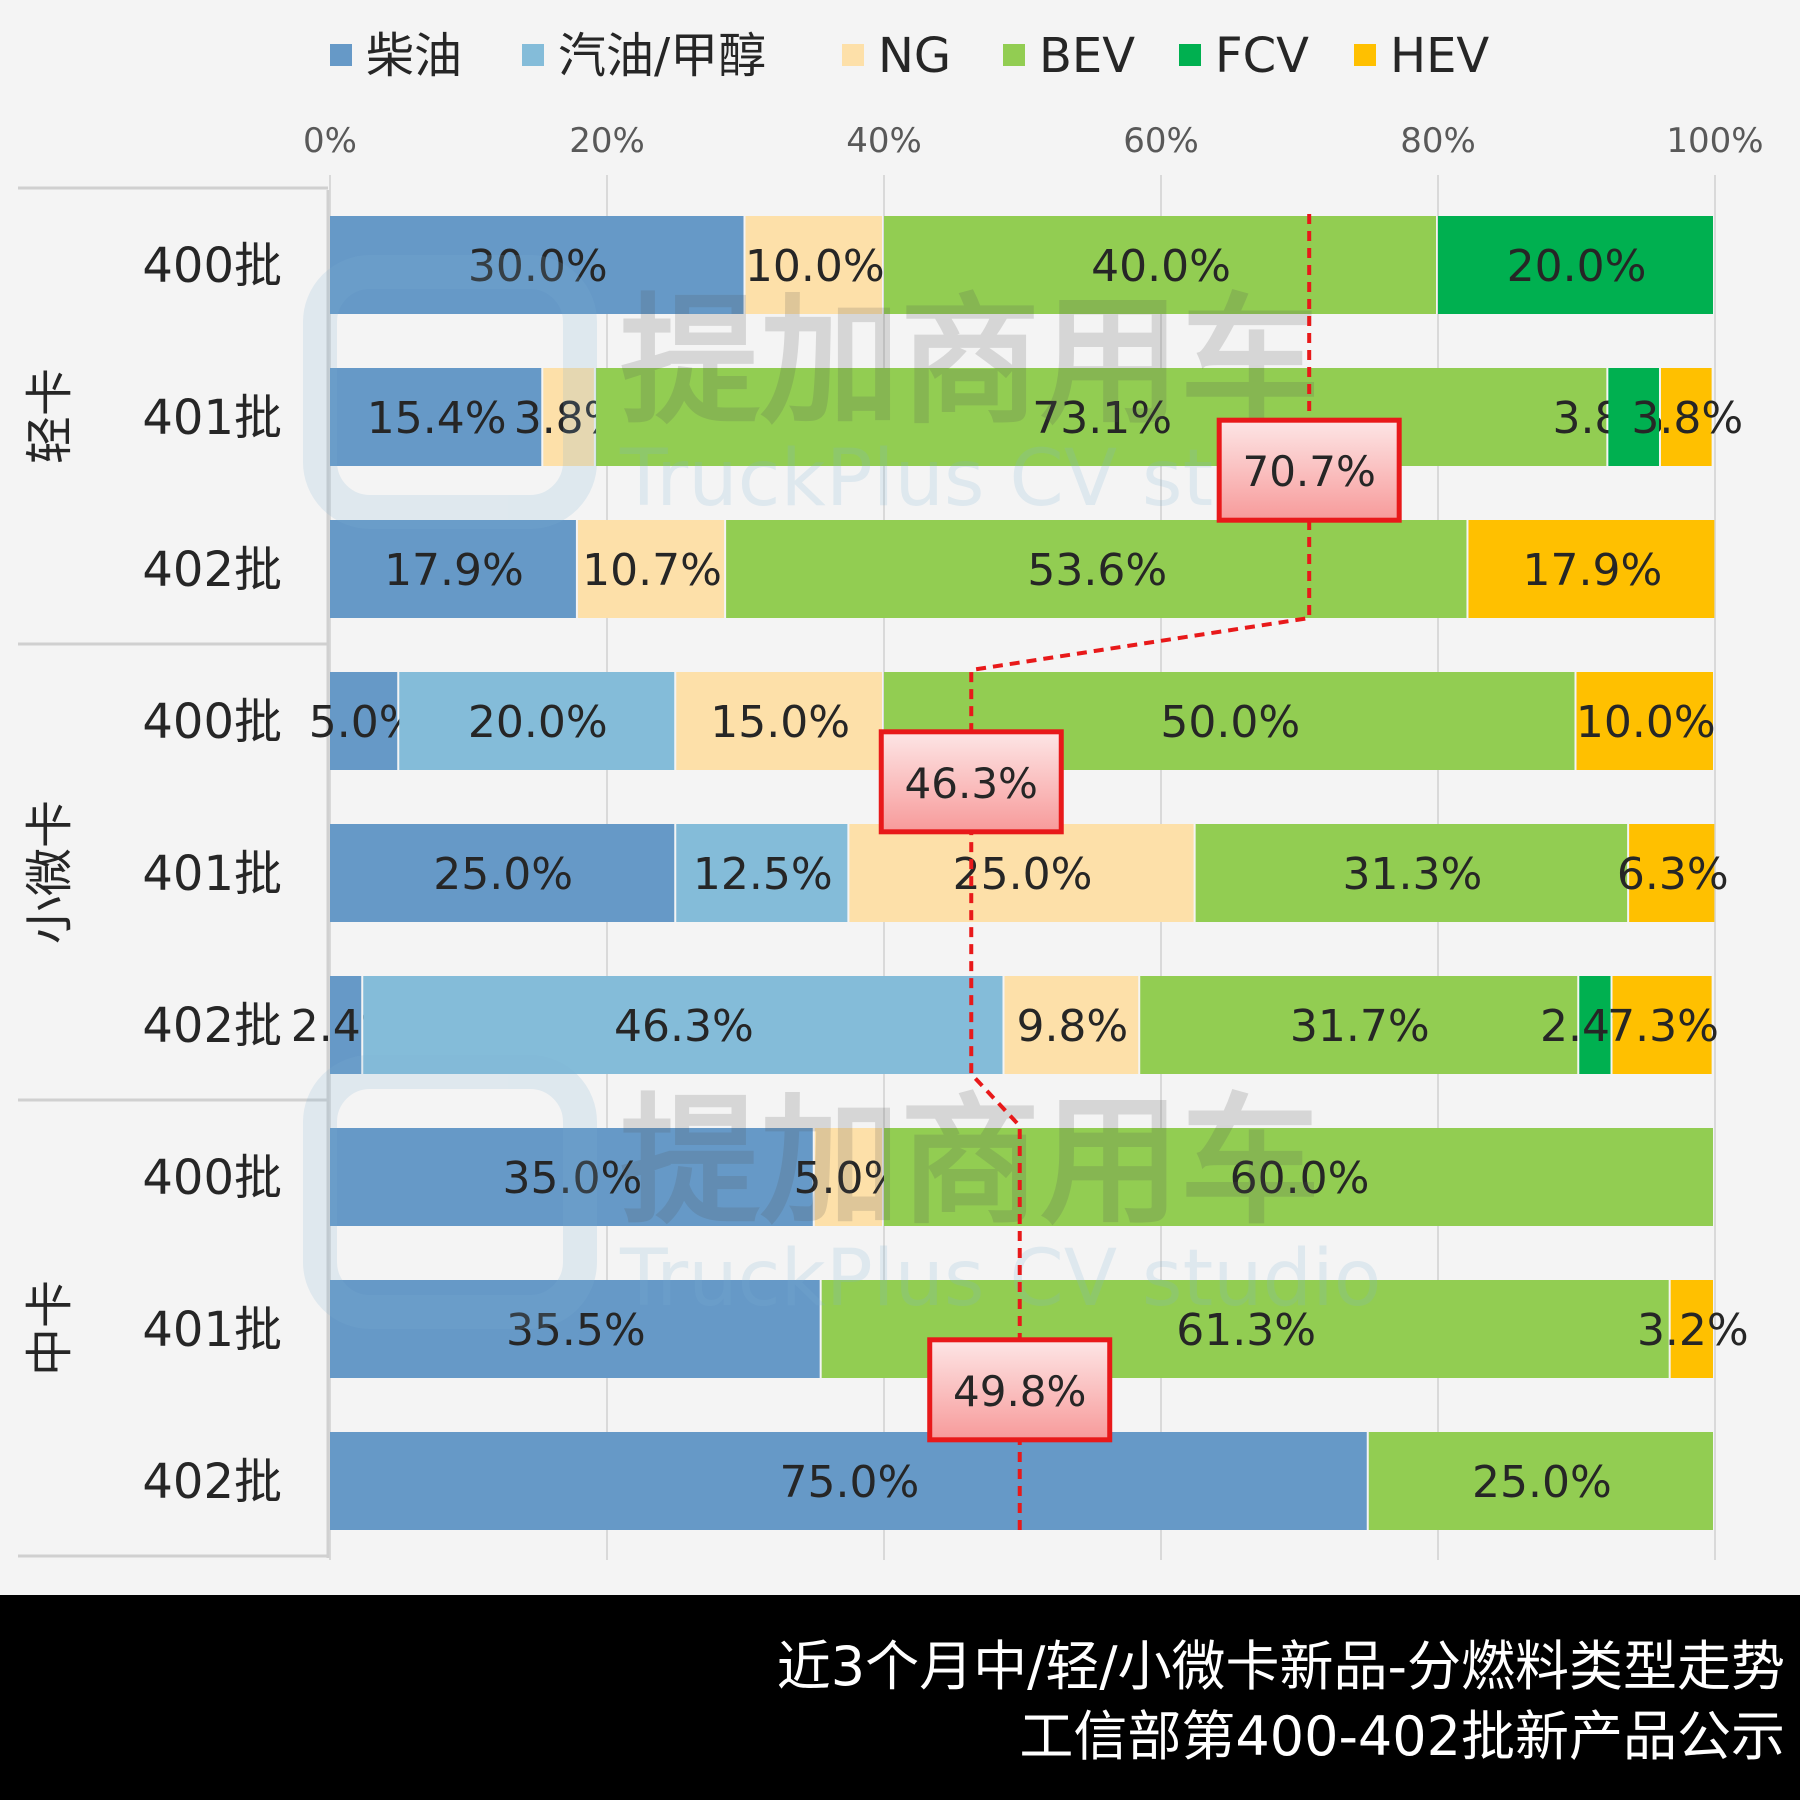  I want to click on data-label: 20.0%, so click(538, 722).